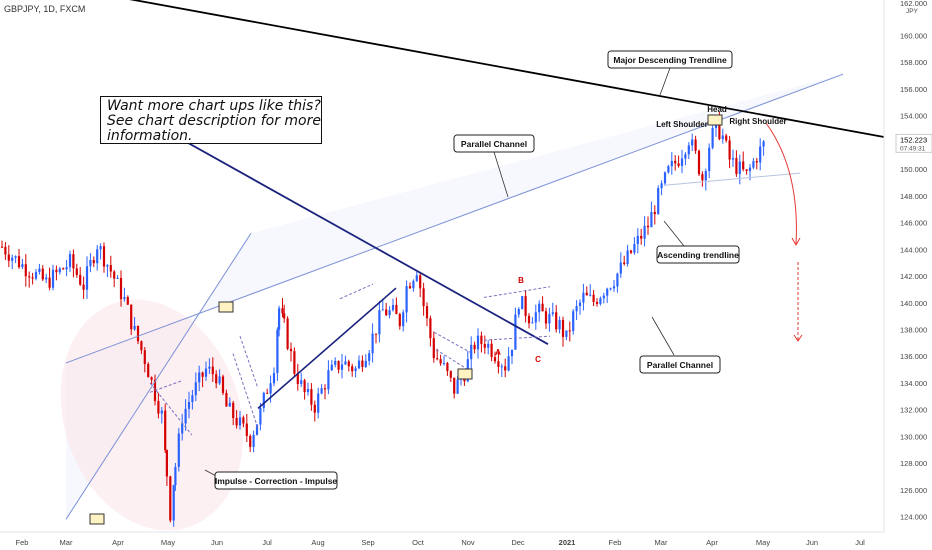 Image resolution: width=932 pixels, height=550 pixels. Describe the element at coordinates (913, 517) in the screenshot. I see `price-tick-label: 124.000` at that location.